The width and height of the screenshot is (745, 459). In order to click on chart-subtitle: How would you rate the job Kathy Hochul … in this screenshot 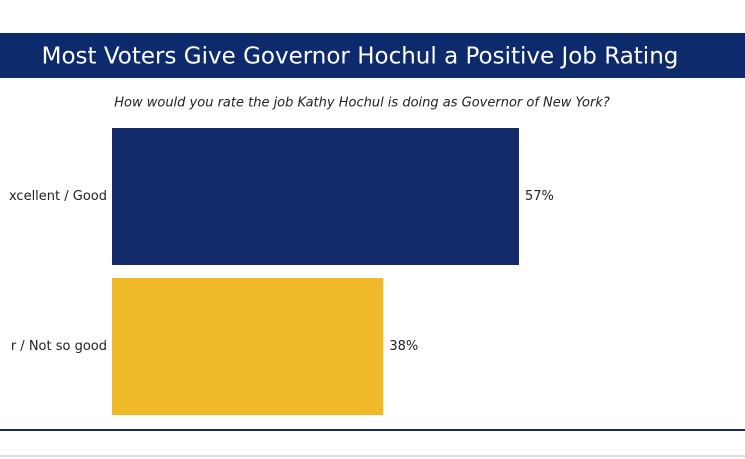, I will do `click(362, 103)`.